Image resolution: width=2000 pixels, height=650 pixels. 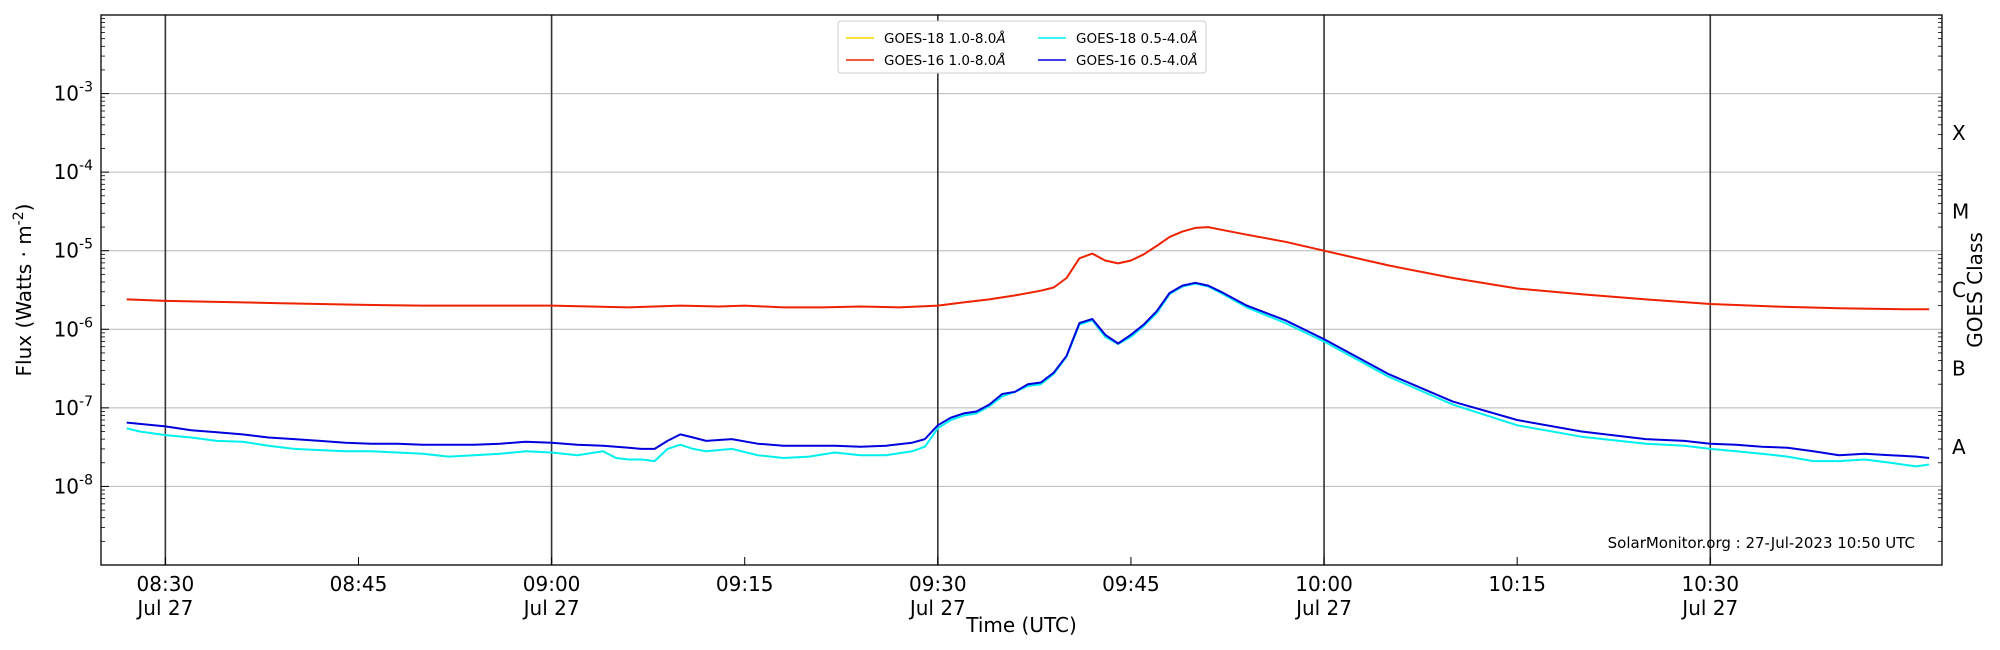 I want to click on legend-label: GOES-16 1.0-8.0Å, so click(x=945, y=60).